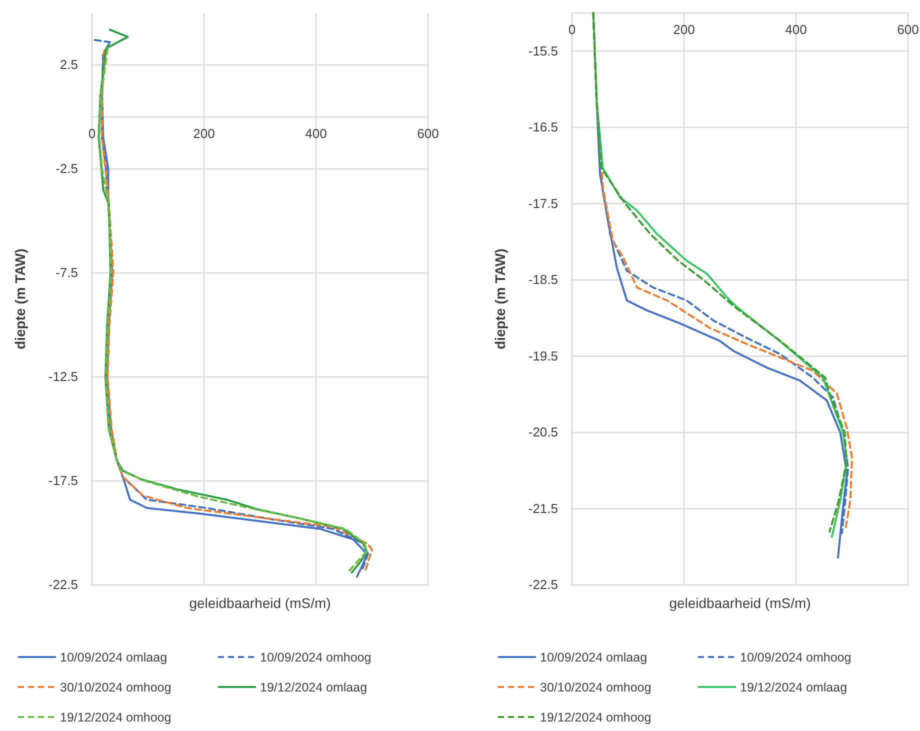 This screenshot has height=731, width=920. Describe the element at coordinates (69, 64) in the screenshot. I see `y-tick-label: 2.5` at that location.